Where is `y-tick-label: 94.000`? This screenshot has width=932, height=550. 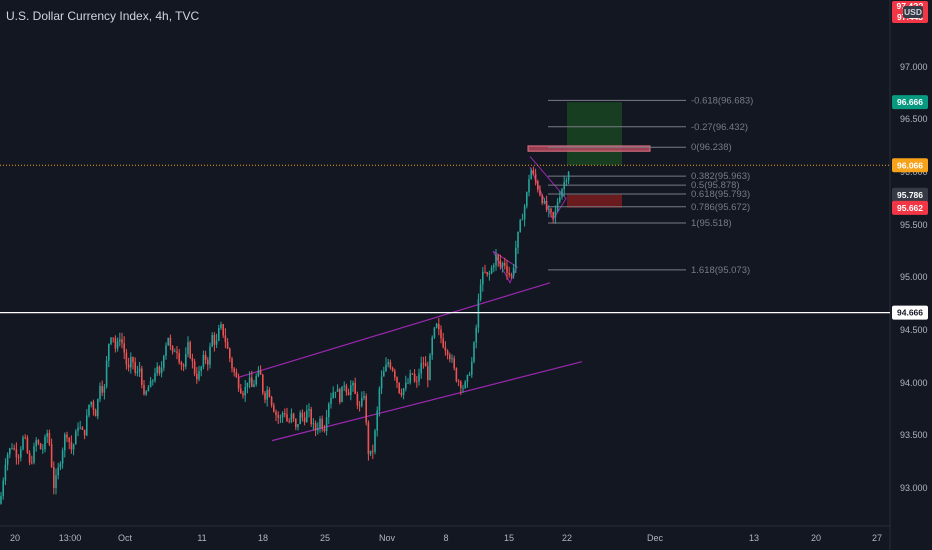
y-tick-label: 94.000 is located at coordinates (914, 383).